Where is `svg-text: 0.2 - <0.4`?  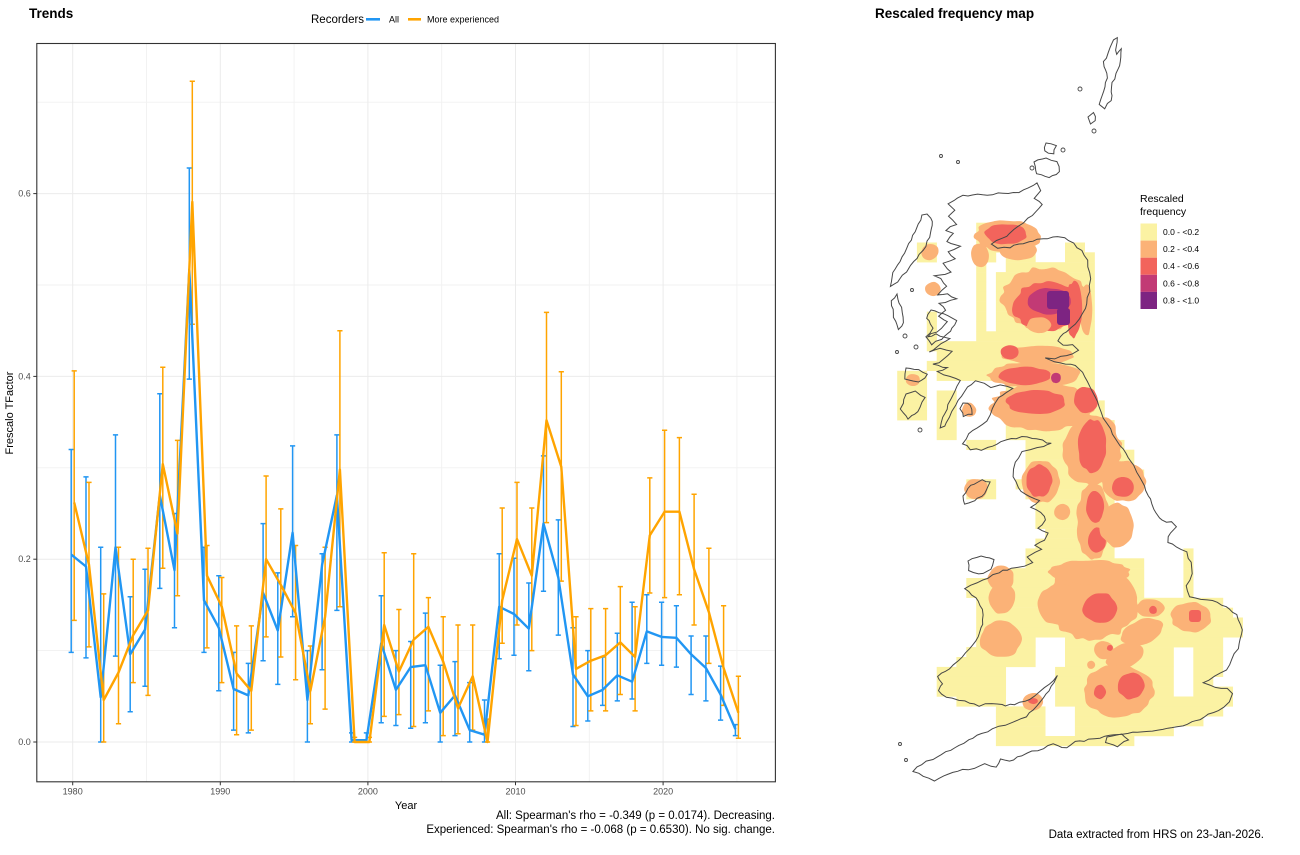
svg-text: 0.2 - <0.4 is located at coordinates (1181, 249).